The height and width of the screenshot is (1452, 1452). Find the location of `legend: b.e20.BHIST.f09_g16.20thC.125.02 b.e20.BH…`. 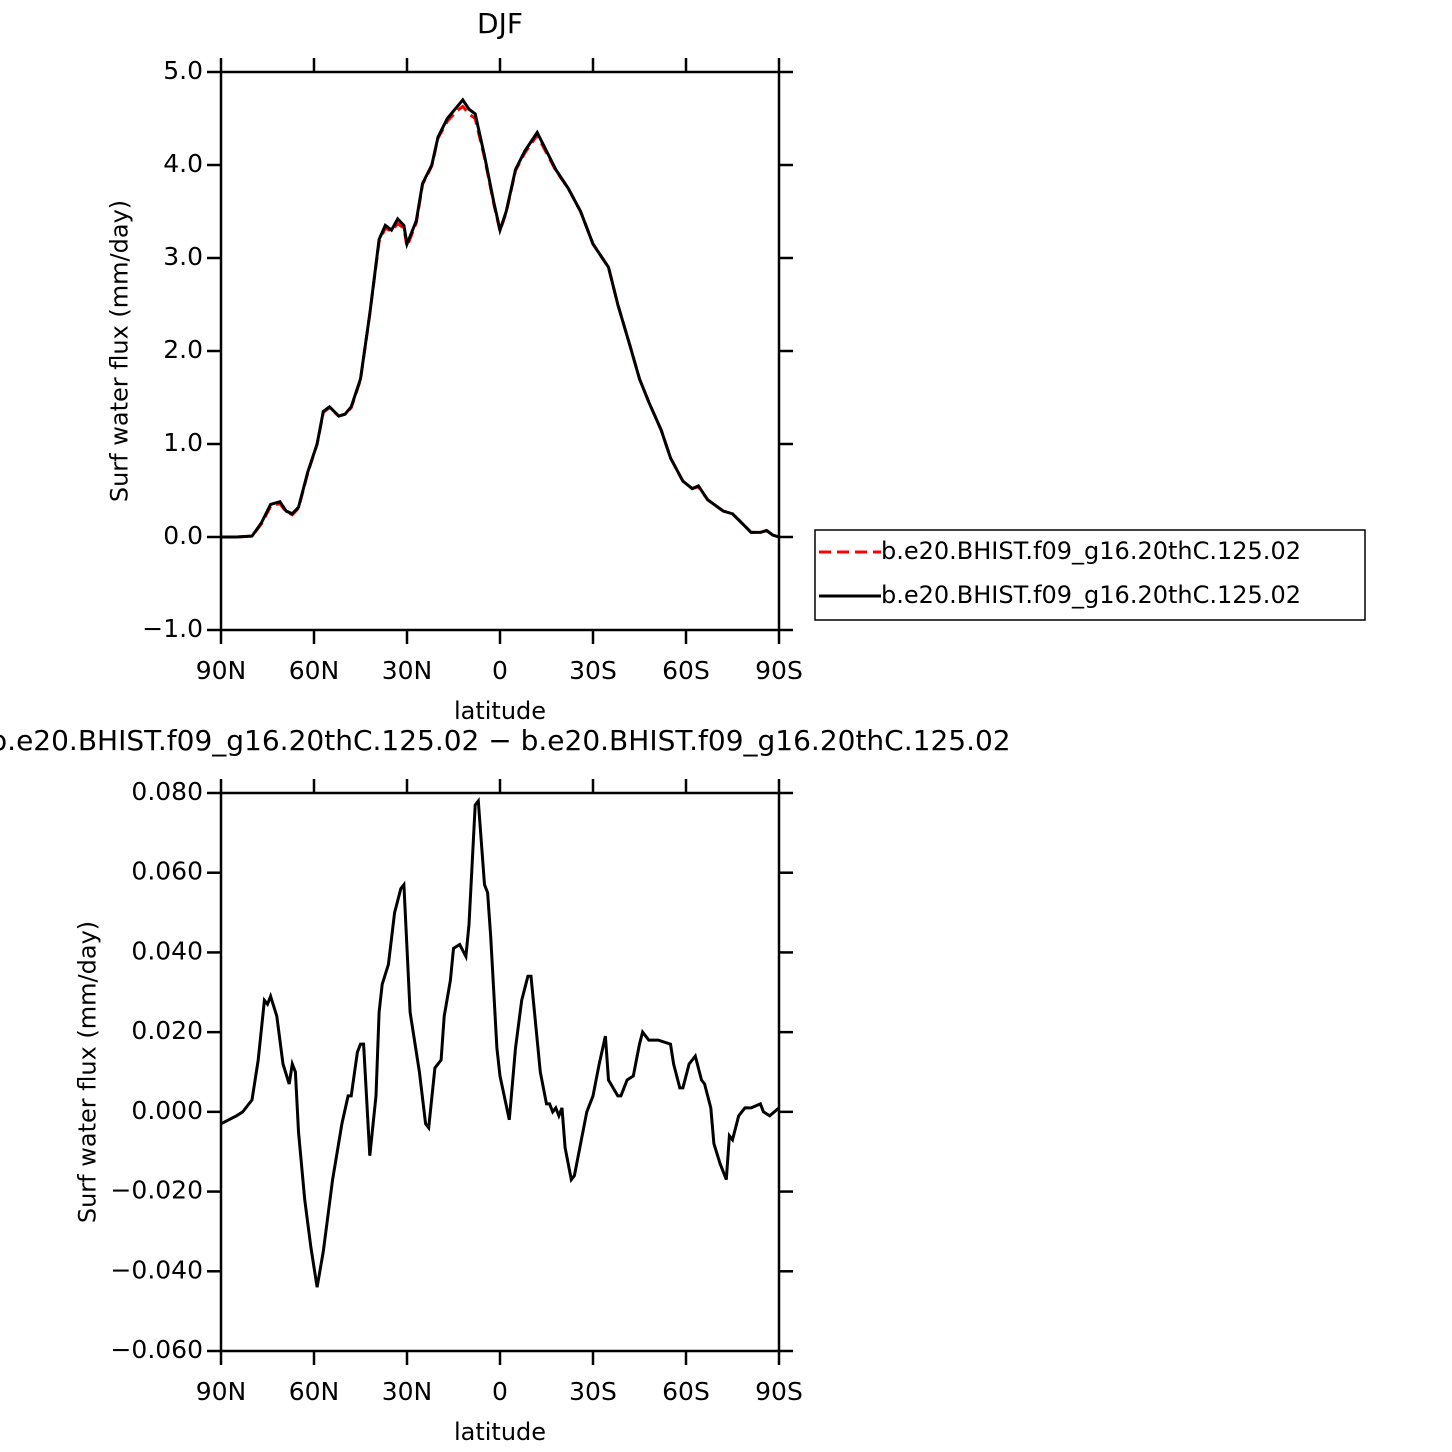

legend: b.e20.BHIST.f09_g16.20thC.125.02 b.e20.BH… is located at coordinates (1090, 575).